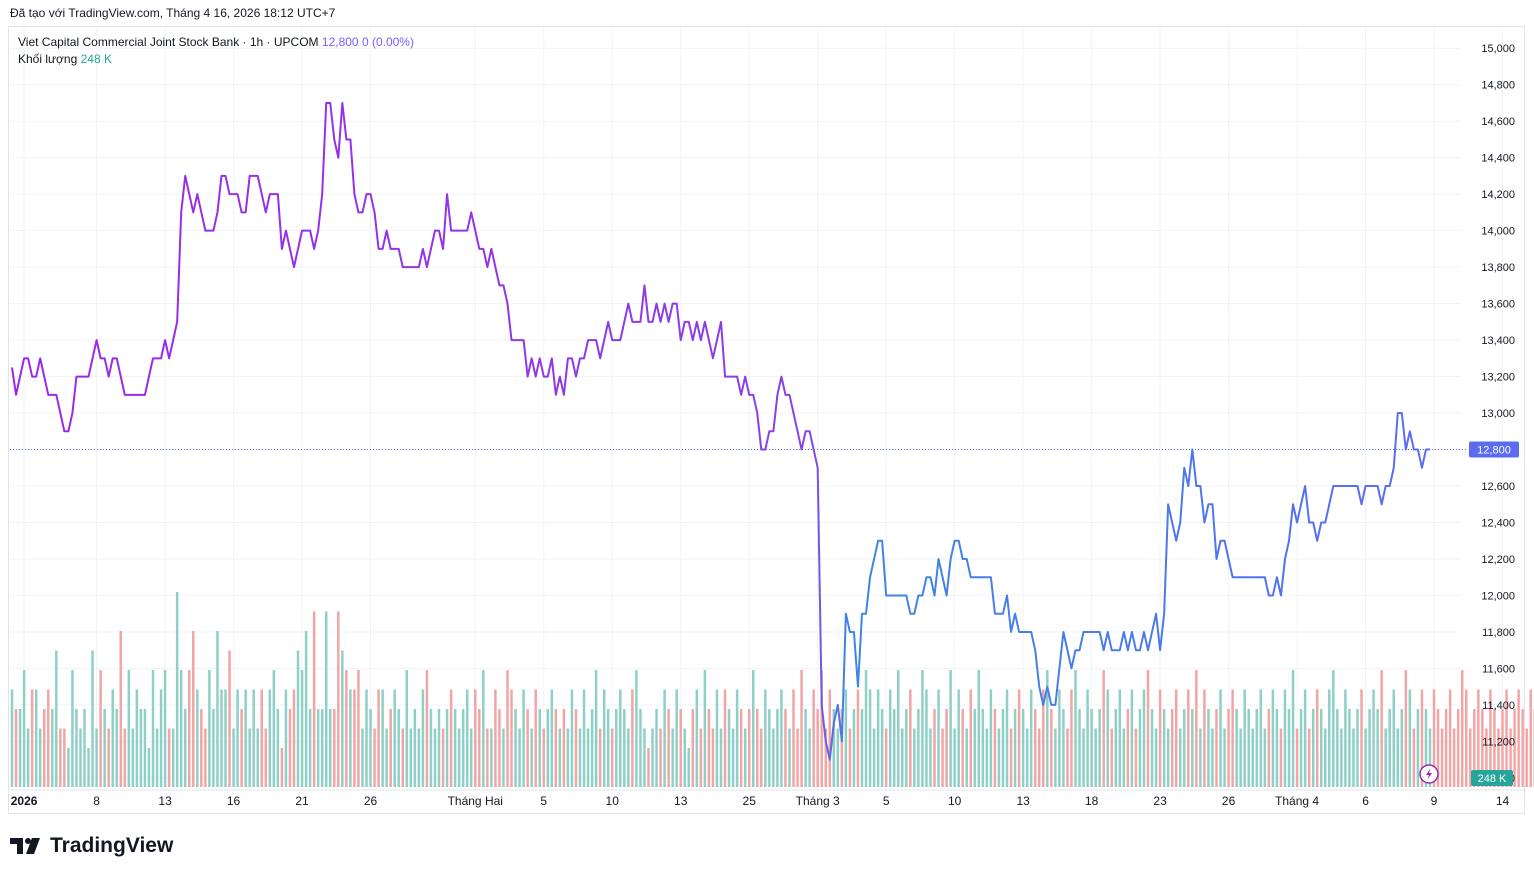 Image resolution: width=1534 pixels, height=875 pixels. What do you see at coordinates (1160, 801) in the screenshot?
I see `x-tick-label: 23` at bounding box center [1160, 801].